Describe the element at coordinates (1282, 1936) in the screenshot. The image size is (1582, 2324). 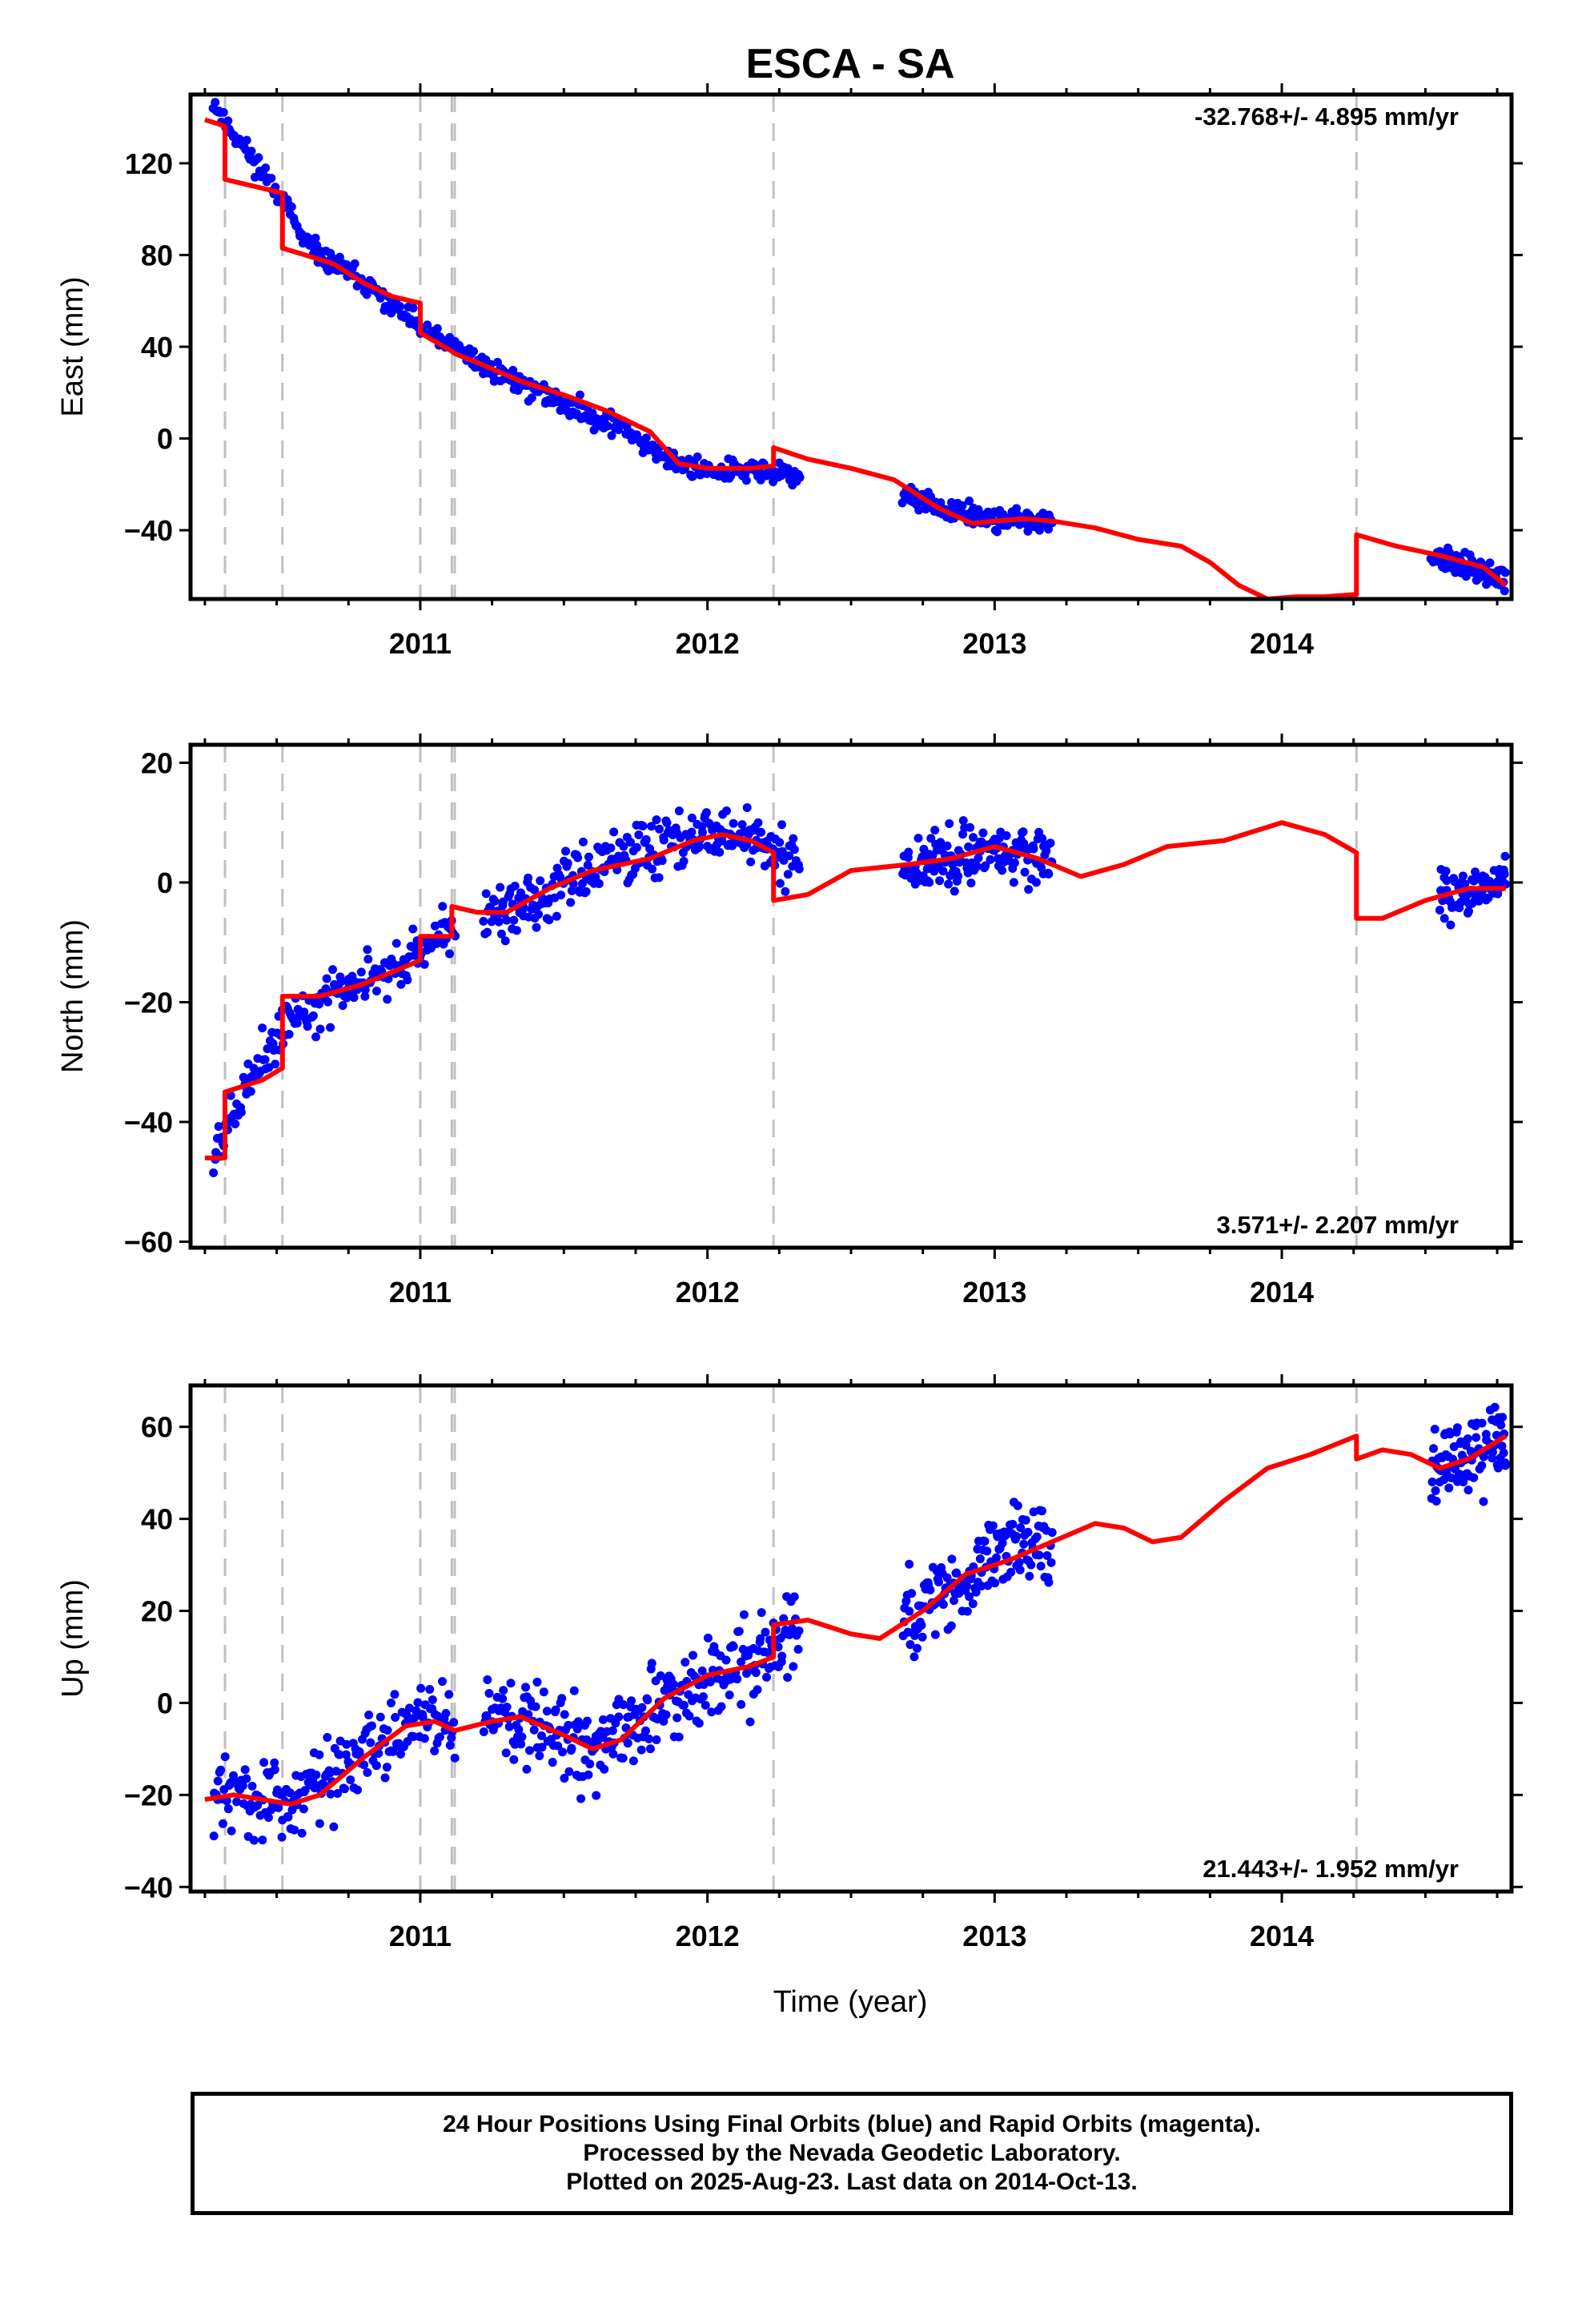
I see `x-tick-label: 2014` at that location.